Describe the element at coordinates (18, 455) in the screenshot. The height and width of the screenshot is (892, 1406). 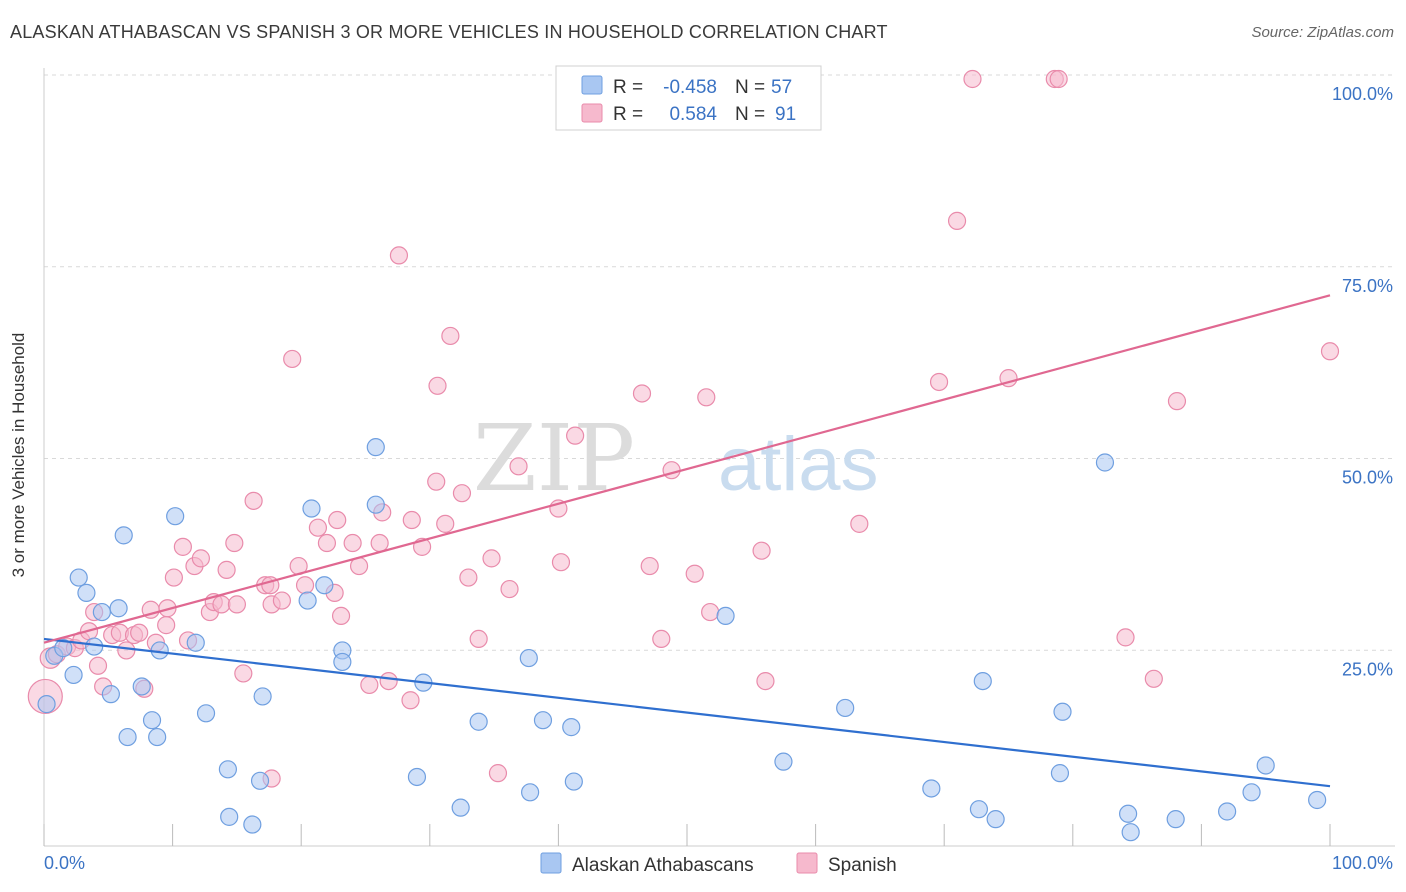
I see `y-axis-label: 3 or more Vehicles in Household` at that location.